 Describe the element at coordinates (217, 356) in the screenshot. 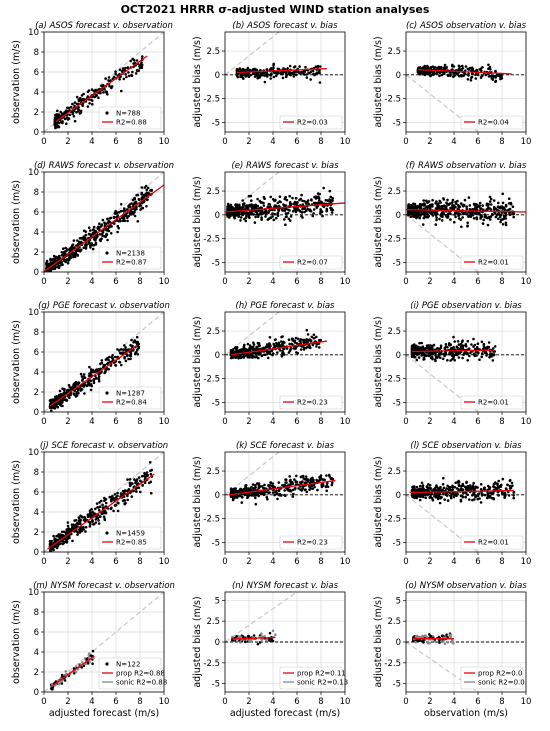

I see `y-tick-label: 0` at that location.